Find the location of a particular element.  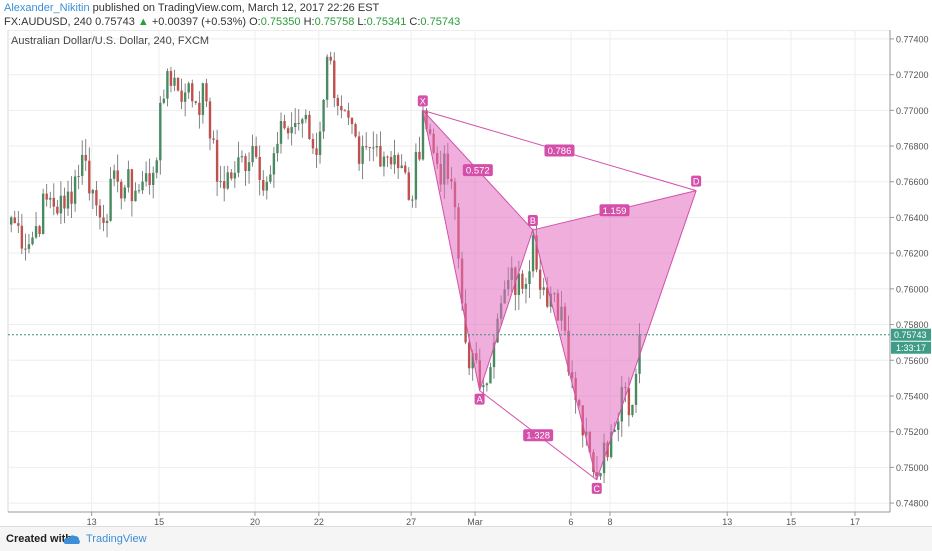

close-value: 0.75743 is located at coordinates (440, 22).